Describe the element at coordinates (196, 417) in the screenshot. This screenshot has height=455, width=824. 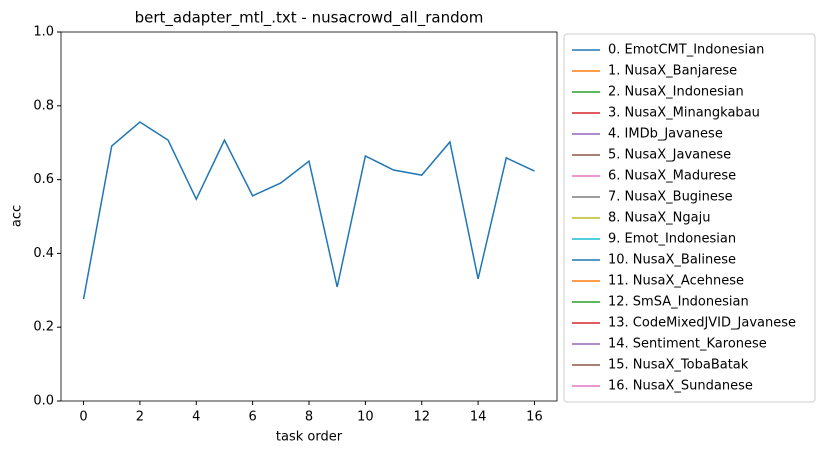
I see `x-tick-label: 4` at that location.